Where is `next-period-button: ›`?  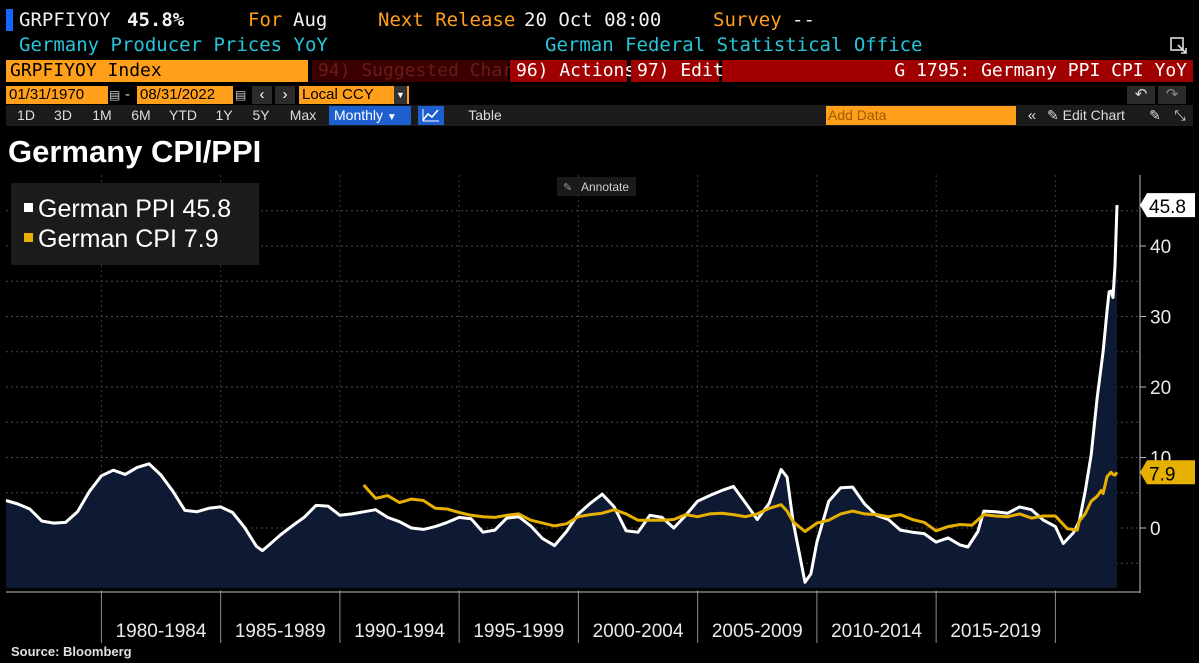
next-period-button: › is located at coordinates (285, 95).